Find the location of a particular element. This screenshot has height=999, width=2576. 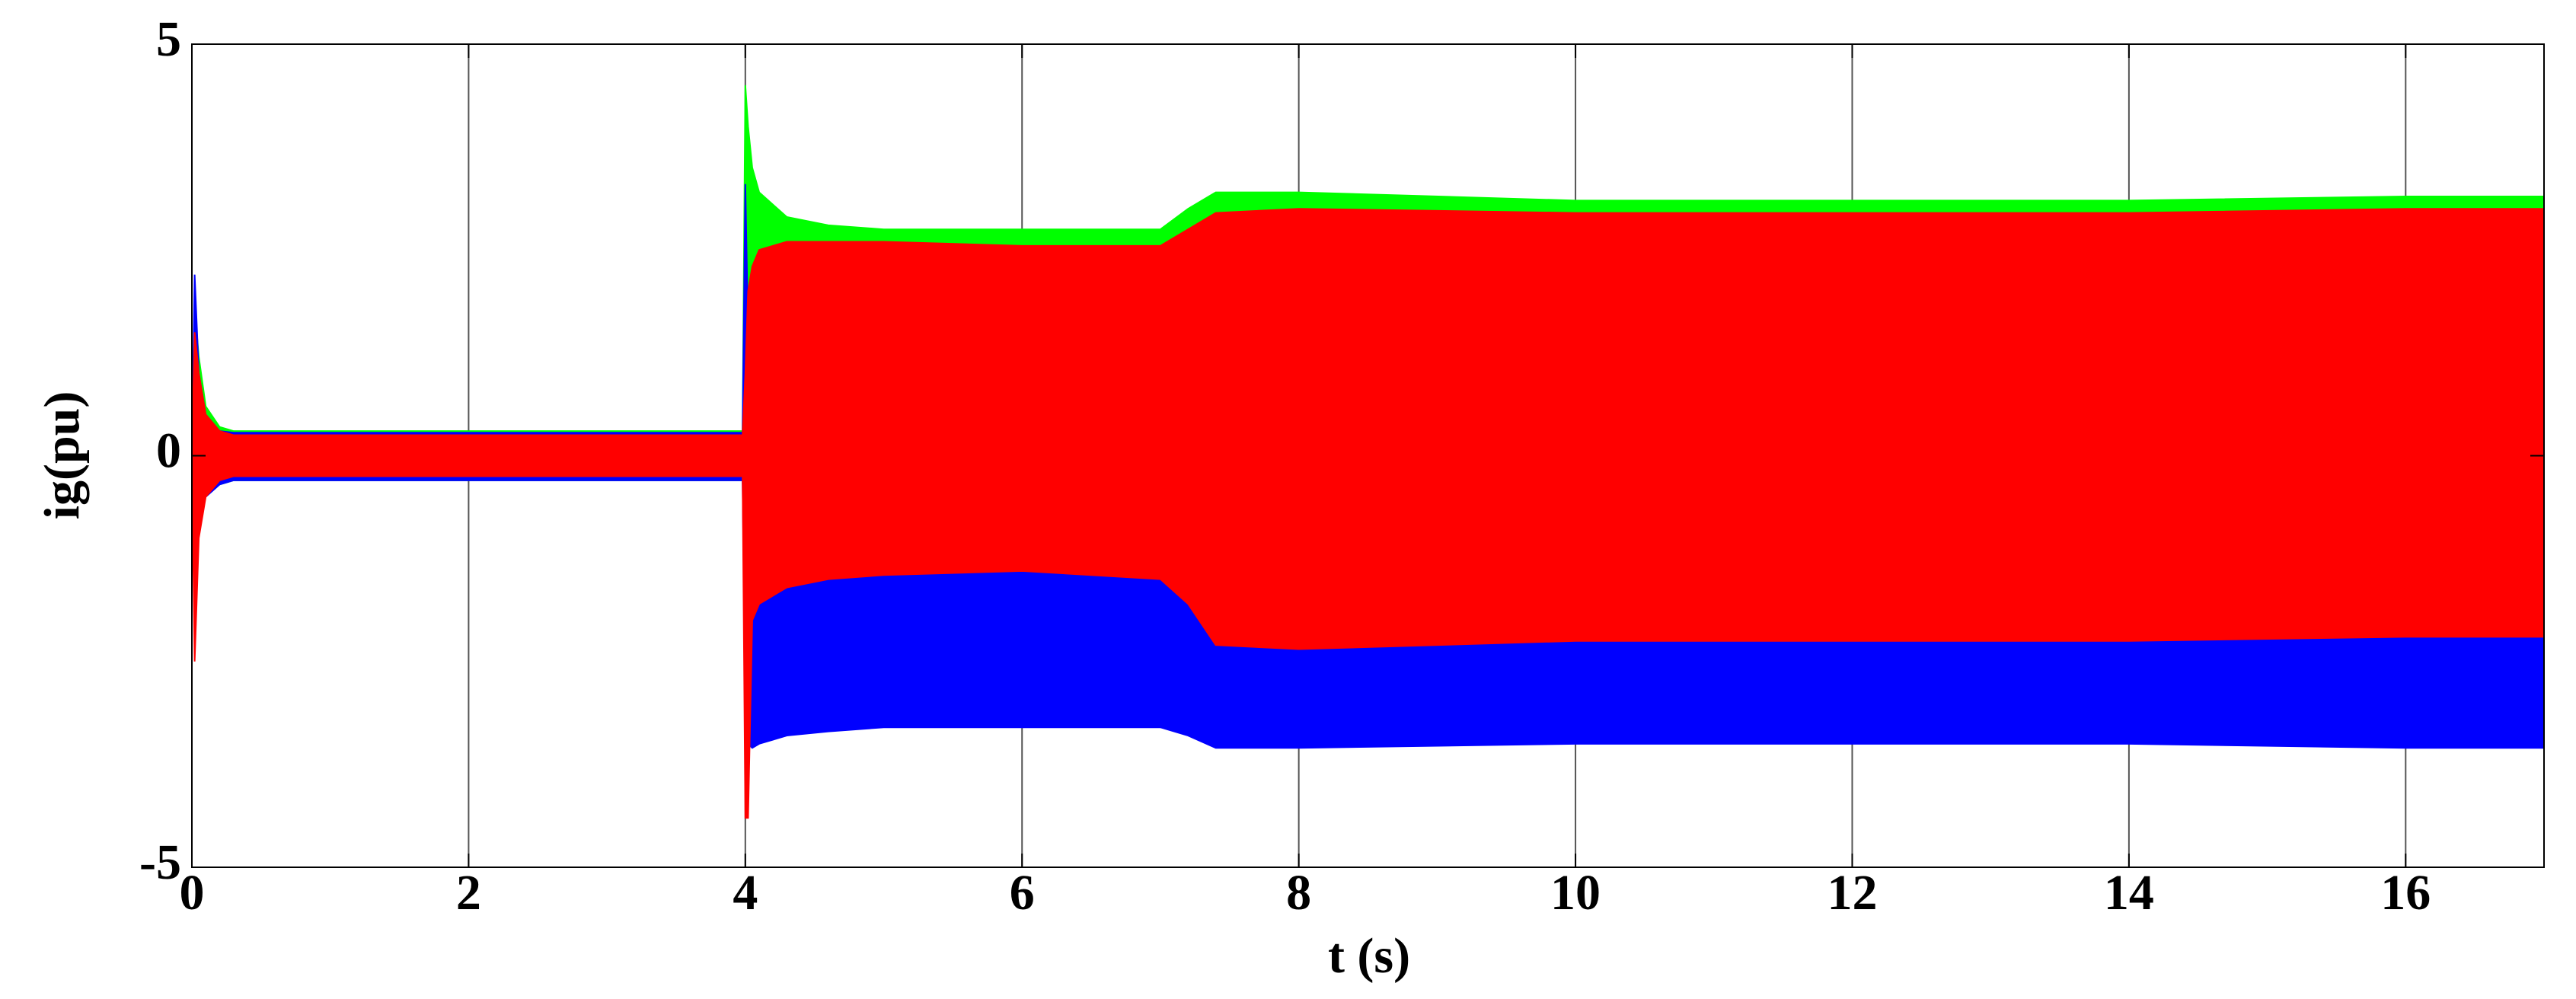

x-tick-label: 12 is located at coordinates (1852, 893).